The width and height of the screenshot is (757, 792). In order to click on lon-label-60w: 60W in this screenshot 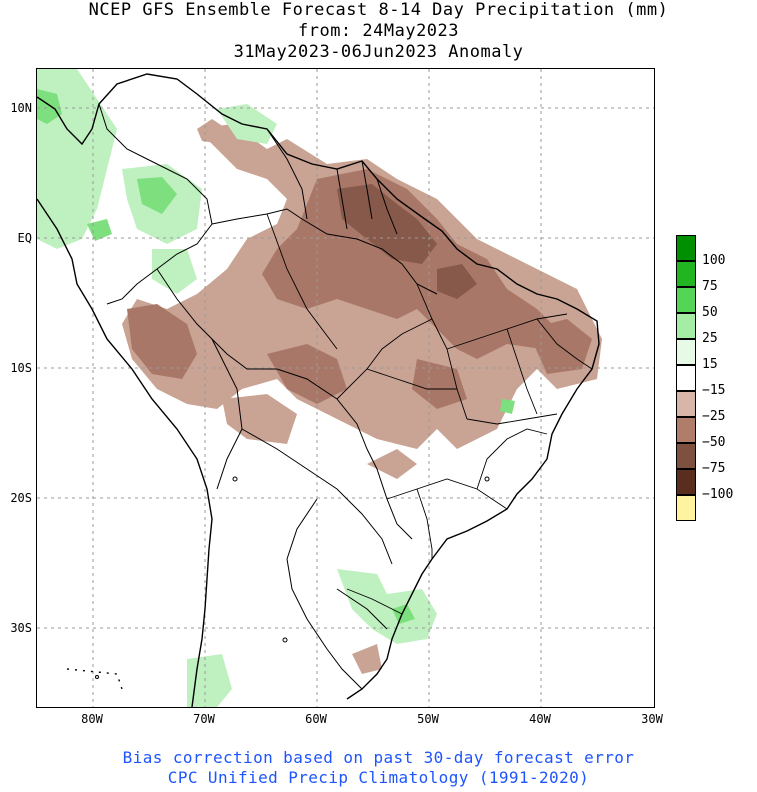, I will do `click(316, 719)`.